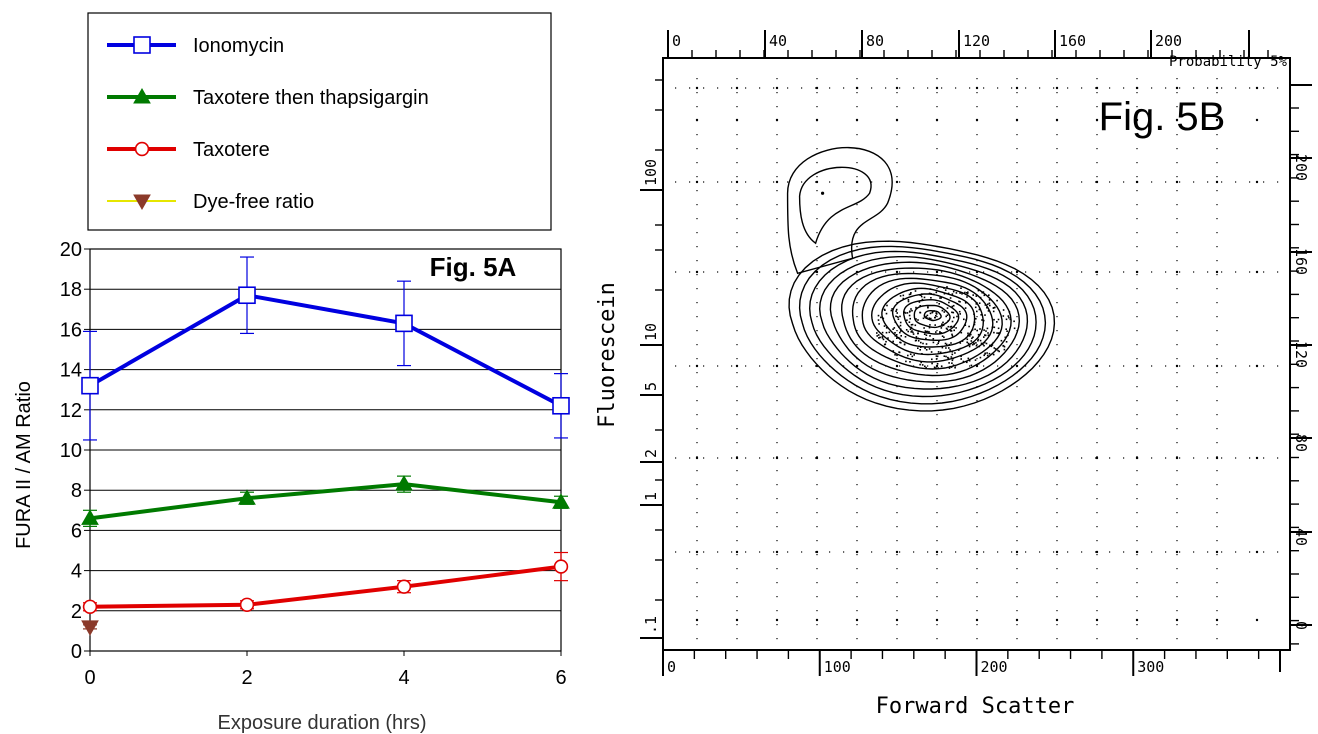 Image resolution: width=1318 pixels, height=734 pixels. Describe the element at coordinates (1162, 117) in the screenshot. I see `chart-title: Fig. 5B` at that location.